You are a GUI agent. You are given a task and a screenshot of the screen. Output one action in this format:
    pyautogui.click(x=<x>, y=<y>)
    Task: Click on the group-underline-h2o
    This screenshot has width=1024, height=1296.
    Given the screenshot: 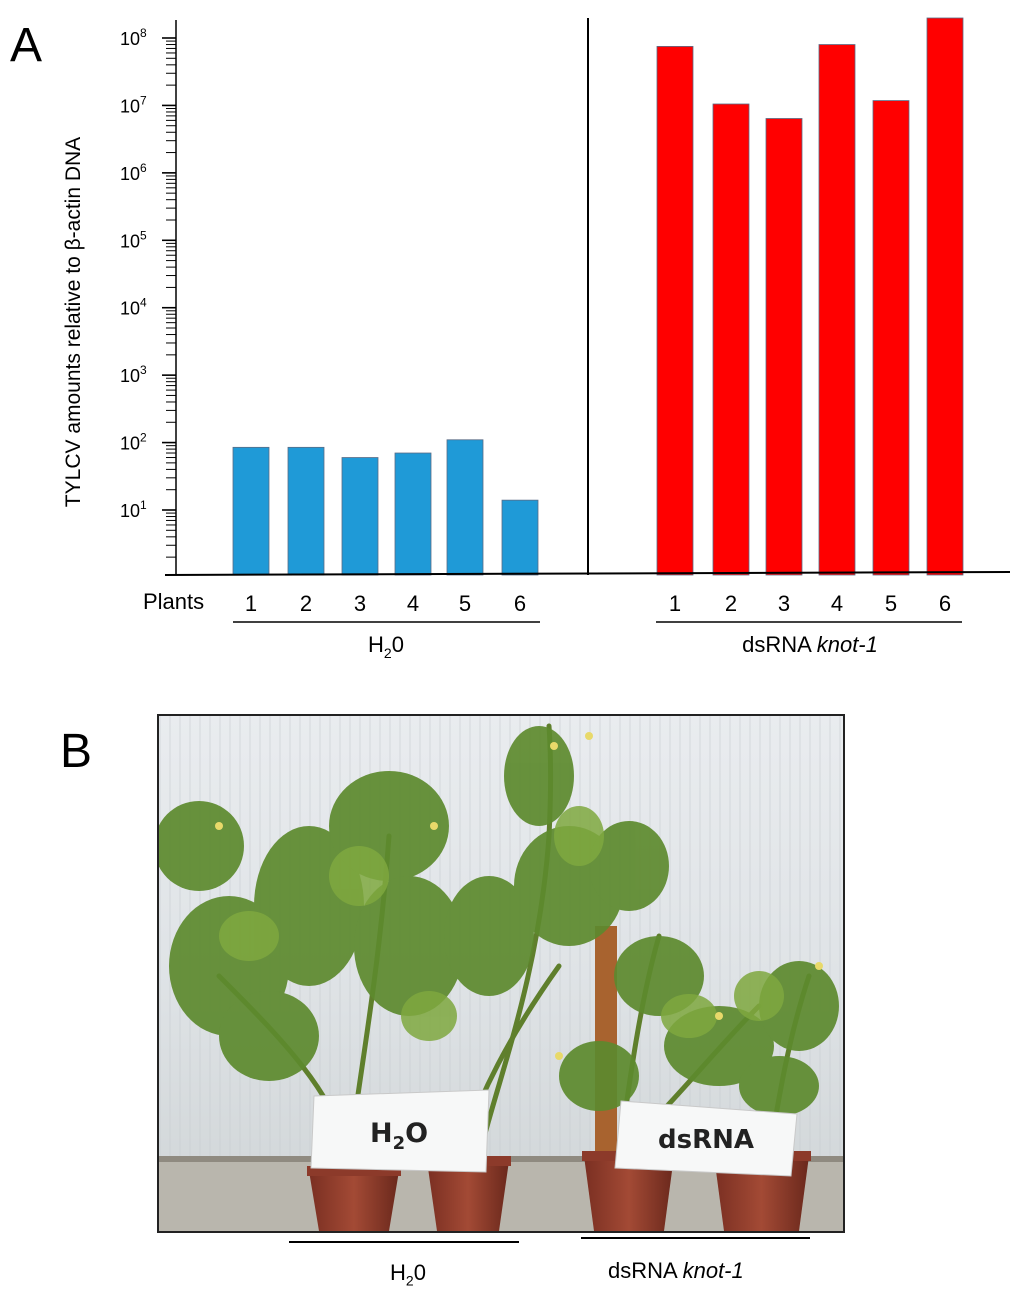 What is the action you would take?
    pyautogui.click(x=404, y=1242)
    